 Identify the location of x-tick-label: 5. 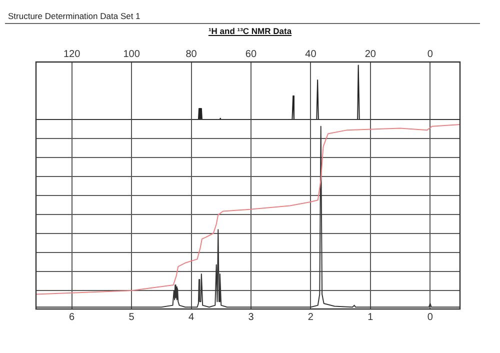
(131, 317).